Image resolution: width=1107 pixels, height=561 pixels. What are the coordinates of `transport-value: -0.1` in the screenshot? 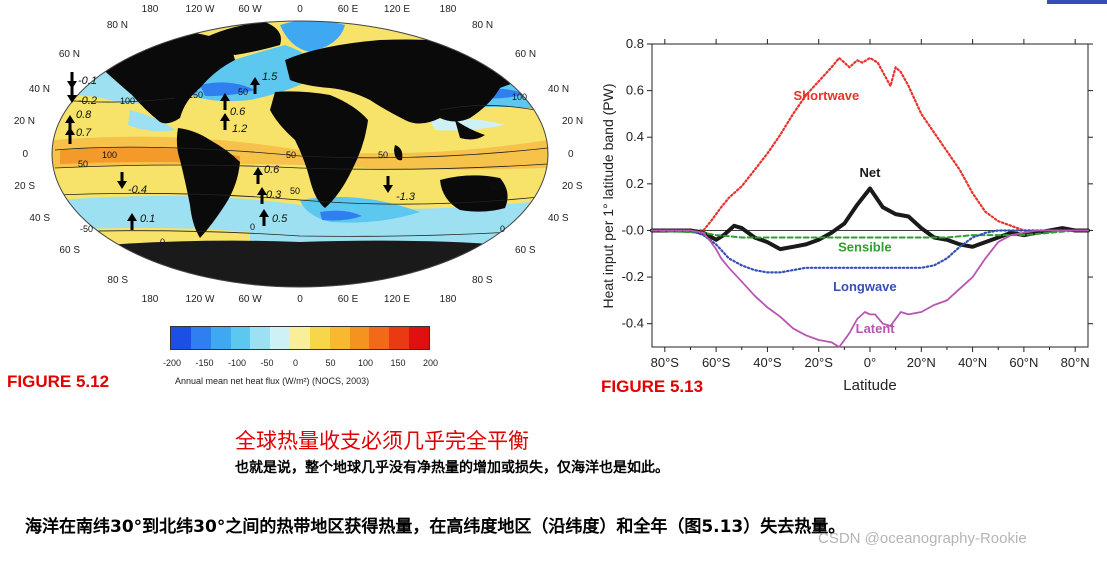 It's located at (87, 81).